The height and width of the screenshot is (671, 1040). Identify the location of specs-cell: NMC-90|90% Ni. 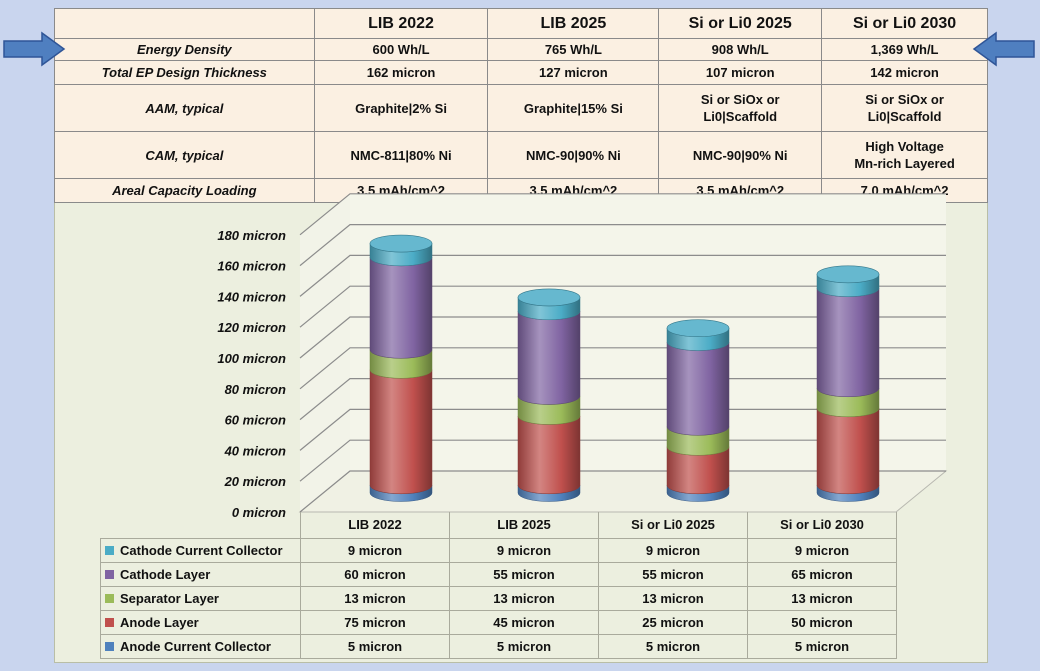
(573, 155).